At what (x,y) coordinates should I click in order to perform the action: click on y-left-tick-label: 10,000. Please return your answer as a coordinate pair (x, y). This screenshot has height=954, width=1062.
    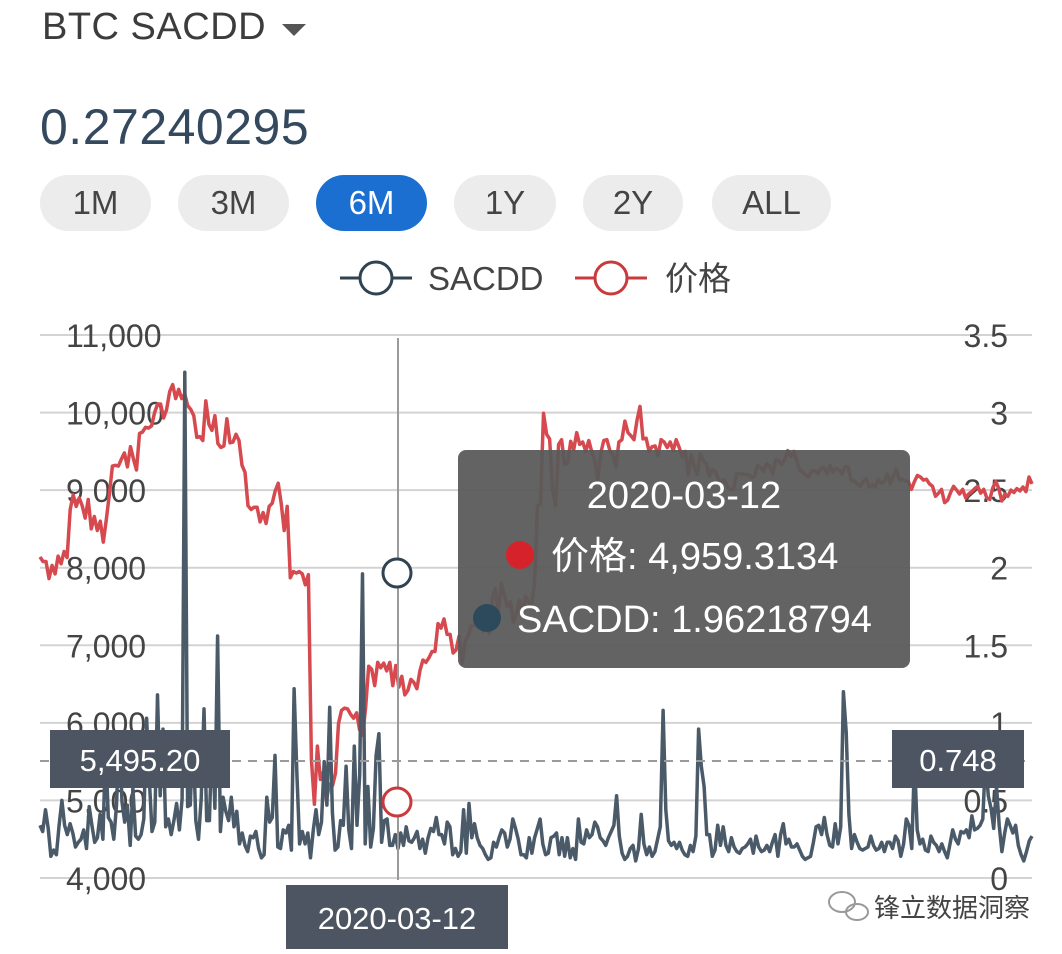
    Looking at the image, I should click on (115, 414).